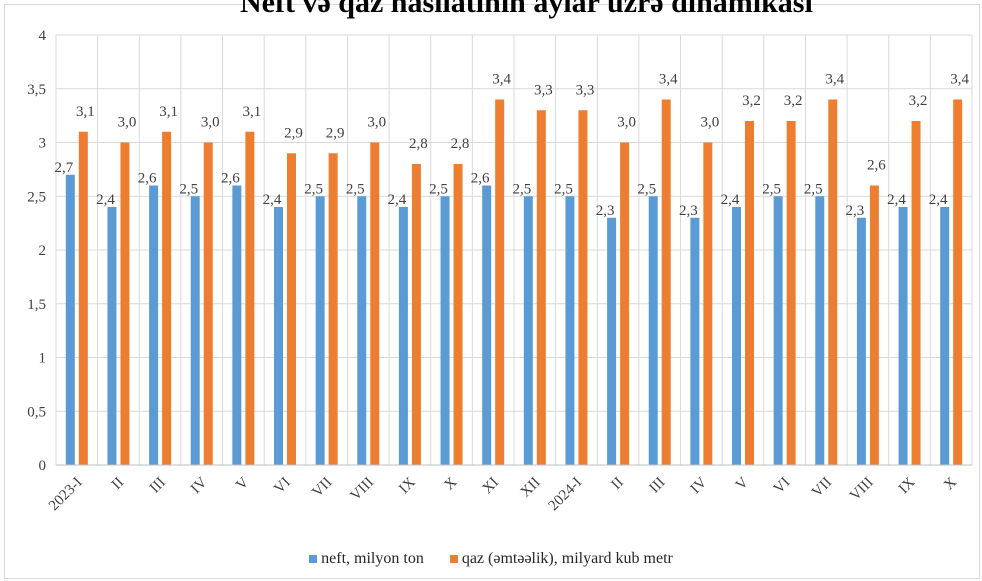 Image resolution: width=982 pixels, height=581 pixels. I want to click on legend-item-neft: neft, milyon ton, so click(366, 559).